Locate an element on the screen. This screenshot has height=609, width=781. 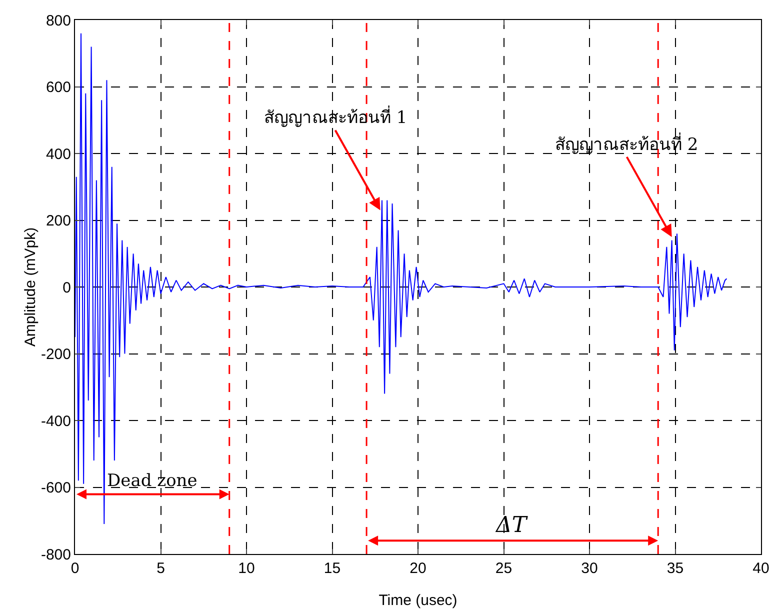
x-tick-label: 5 is located at coordinates (160, 568).